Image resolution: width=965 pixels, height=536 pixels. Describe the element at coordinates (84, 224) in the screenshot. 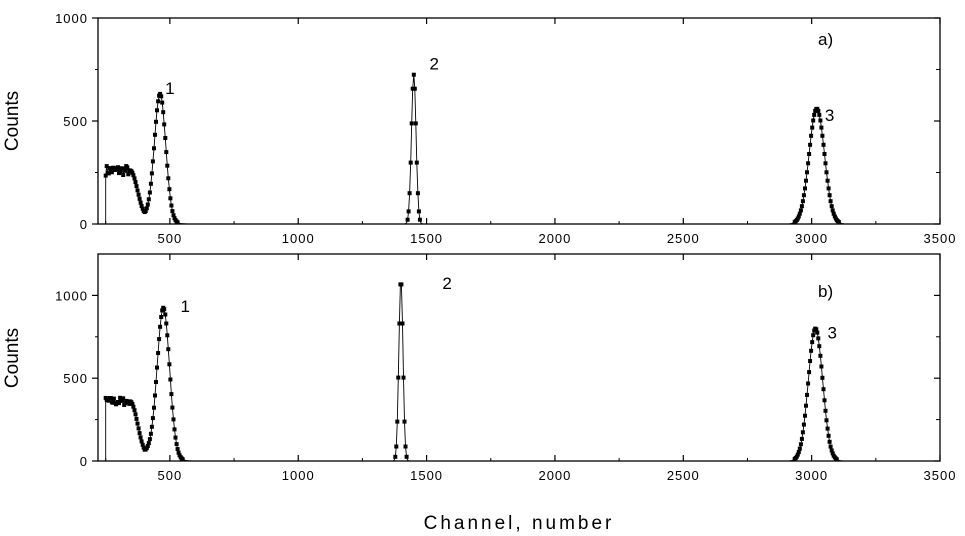

I see `y-tick-label: 0` at that location.